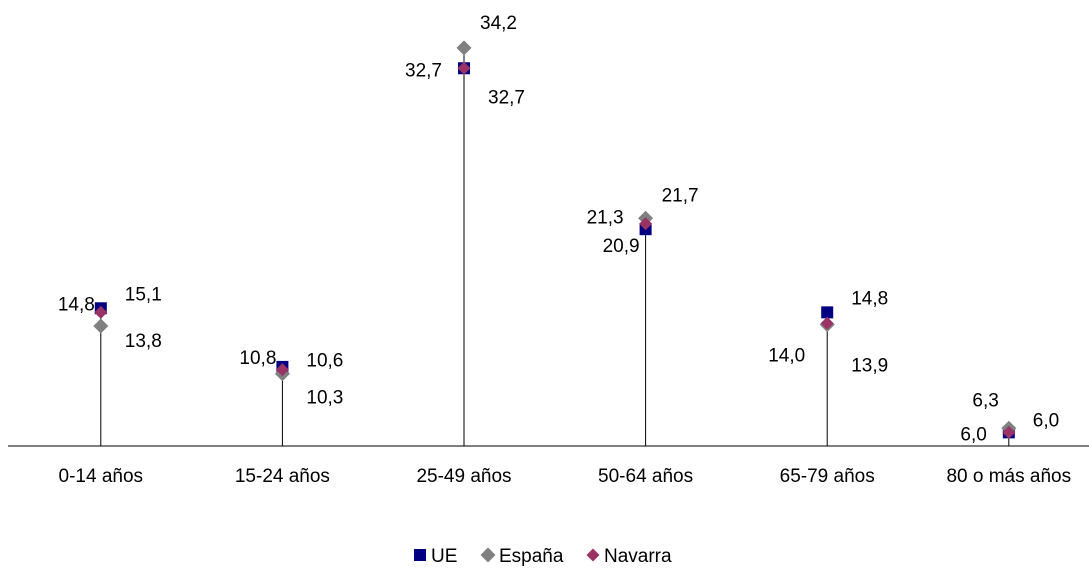 This screenshot has height=573, width=1089. Describe the element at coordinates (827, 312) in the screenshot. I see `point-ue-marker` at that location.